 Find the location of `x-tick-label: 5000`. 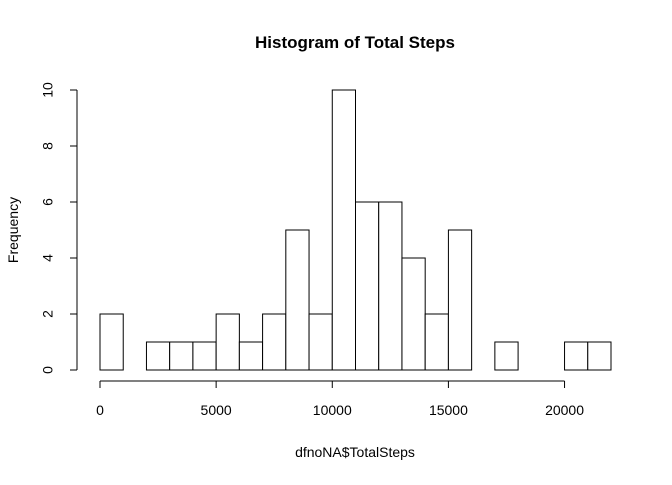

x-tick-label: 5000 is located at coordinates (216, 410).